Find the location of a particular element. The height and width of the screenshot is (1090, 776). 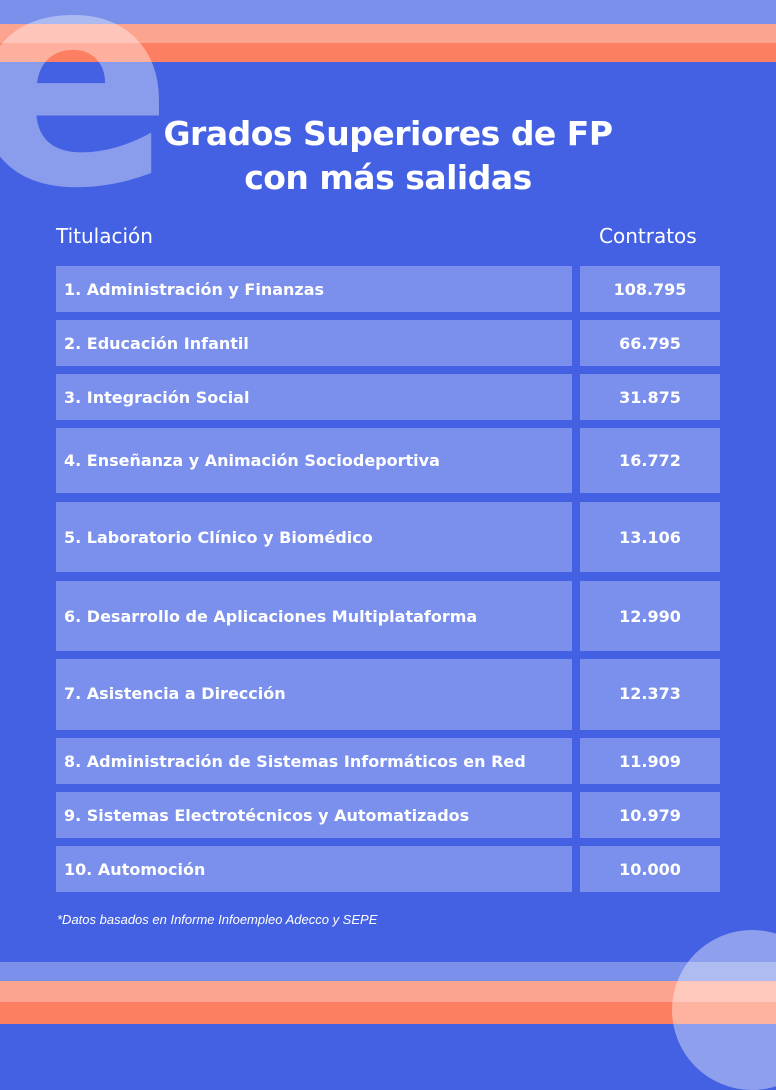

row-name: 10. Automoción is located at coordinates (314, 869).